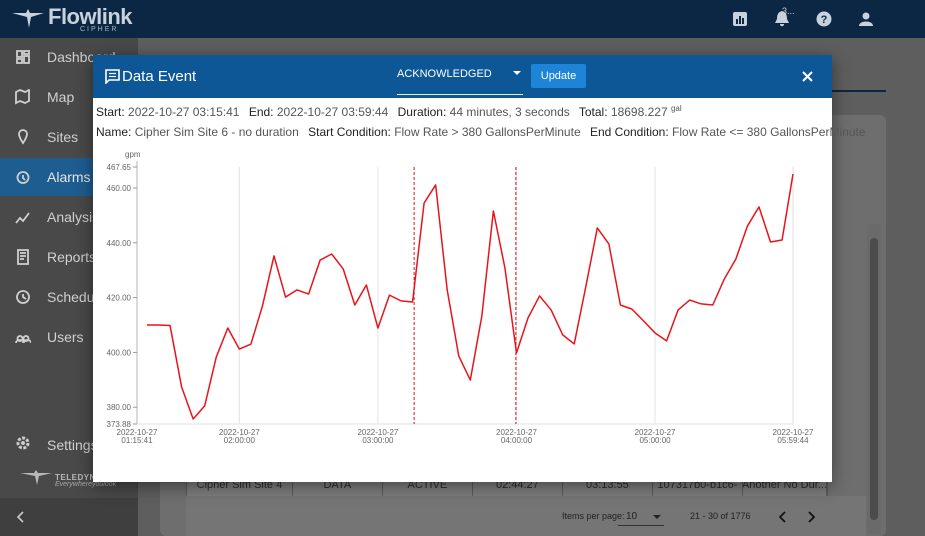 The image size is (925, 536). I want to click on table-cell: 03:13:55, so click(608, 485).